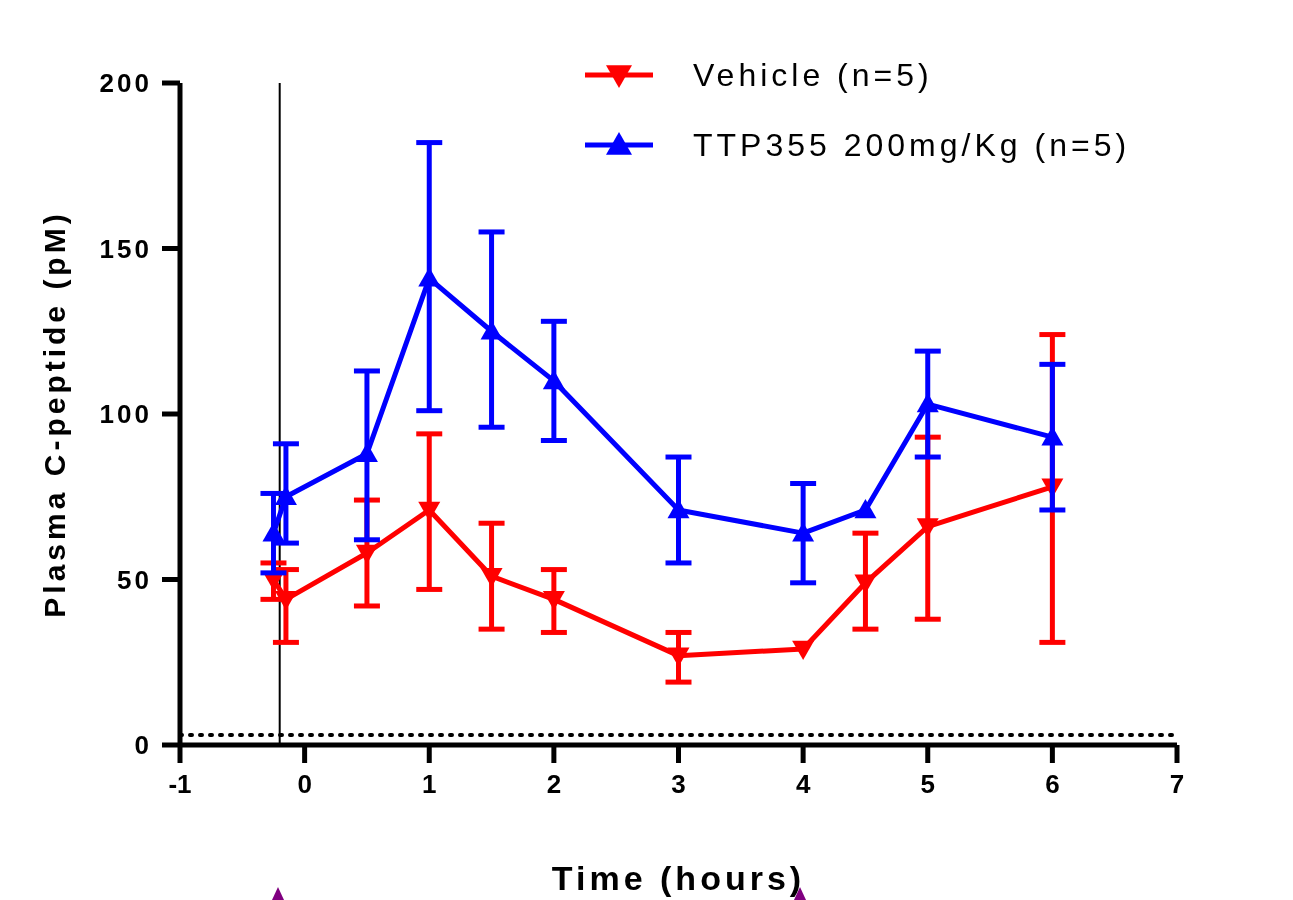  Describe the element at coordinates (125, 248) in the screenshot. I see `y-tick-label: 150` at that location.